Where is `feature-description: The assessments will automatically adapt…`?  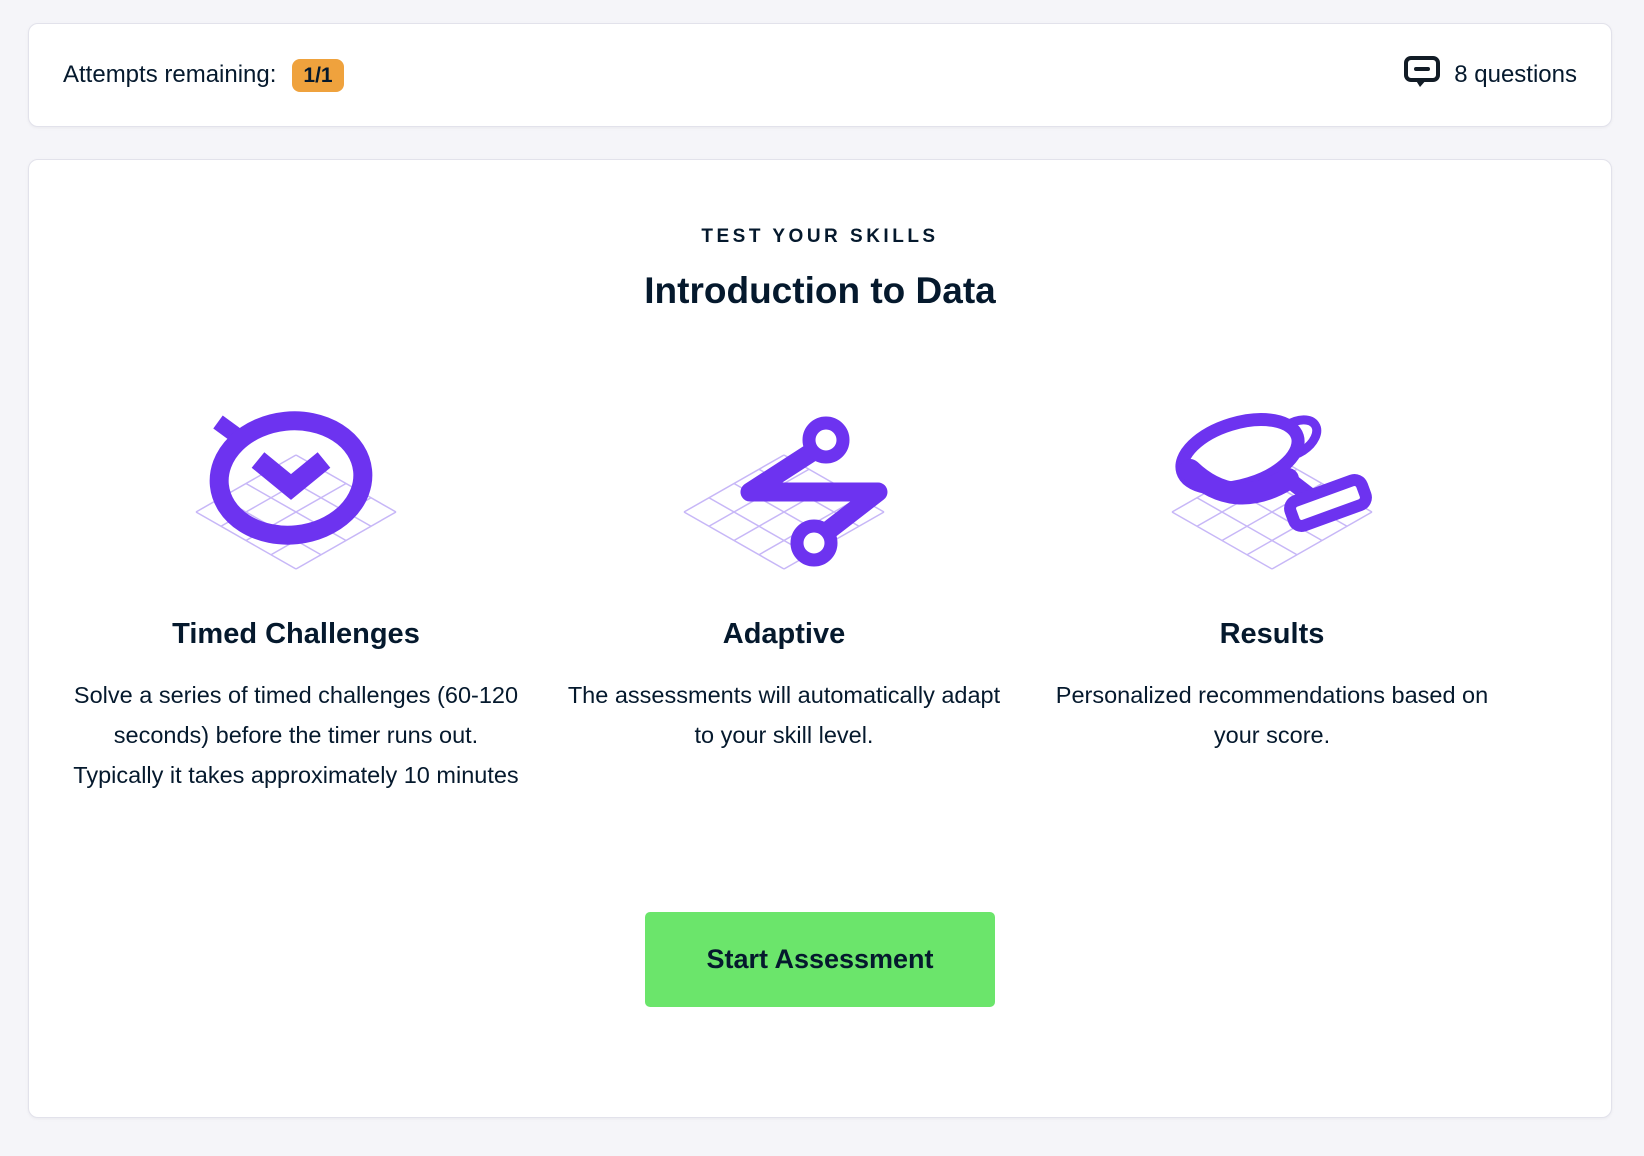 feature-description: The assessments will automatically adapt… is located at coordinates (784, 715).